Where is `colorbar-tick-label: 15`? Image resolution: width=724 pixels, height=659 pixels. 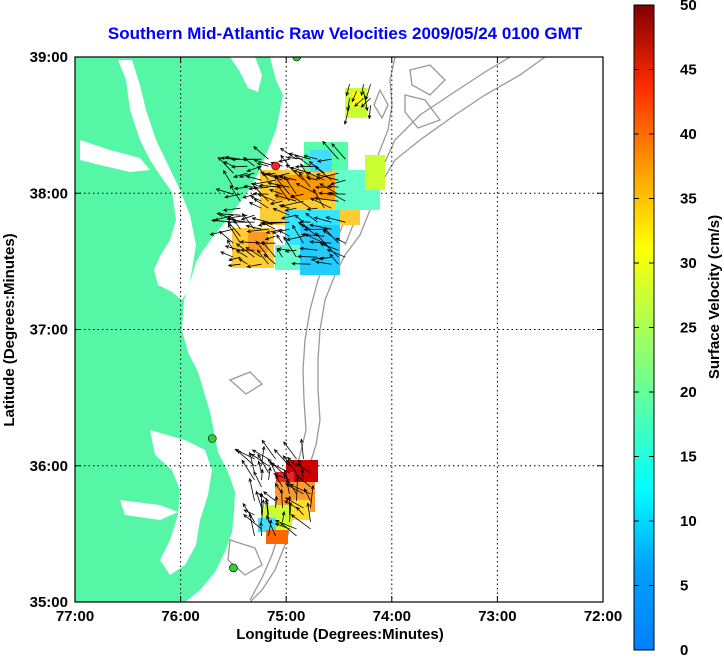 colorbar-tick-label: 15 is located at coordinates (688, 457).